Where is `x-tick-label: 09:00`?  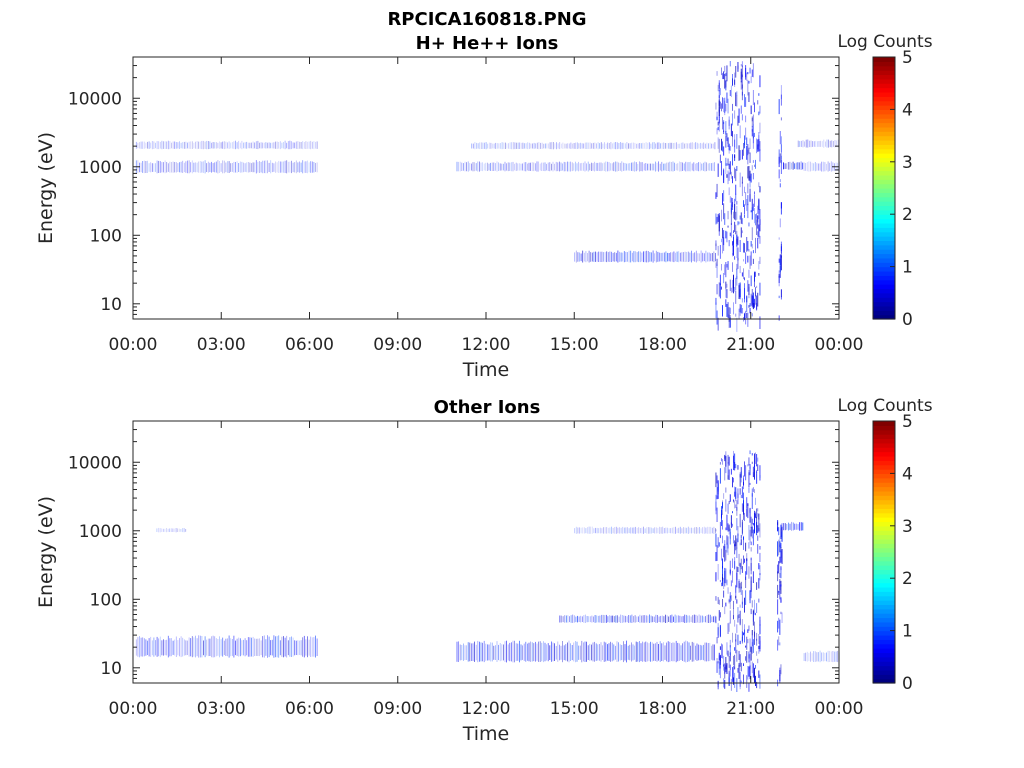 x-tick-label: 09:00 is located at coordinates (397, 345).